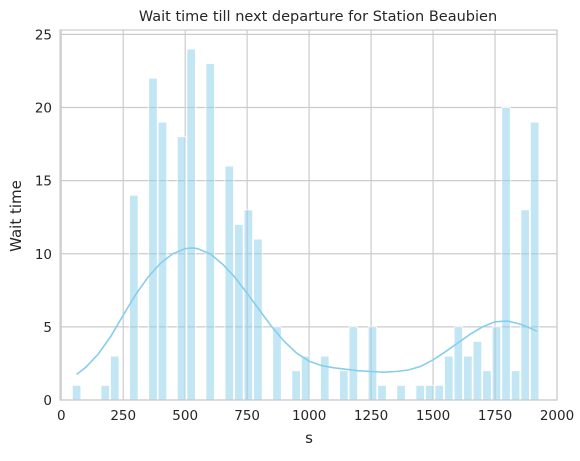  Describe the element at coordinates (309, 438) in the screenshot. I see `x-axis-label: s` at that location.